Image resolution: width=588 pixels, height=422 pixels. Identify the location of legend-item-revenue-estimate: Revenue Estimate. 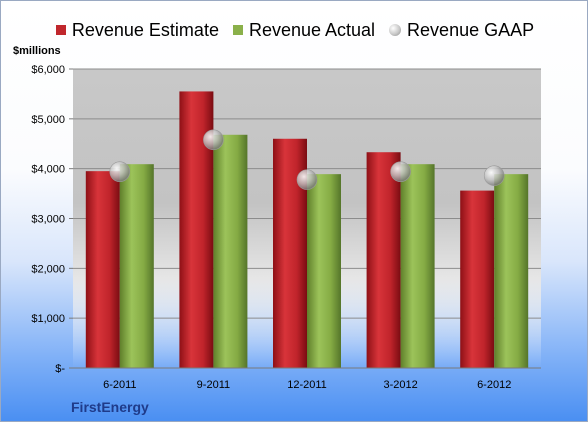
(137, 30).